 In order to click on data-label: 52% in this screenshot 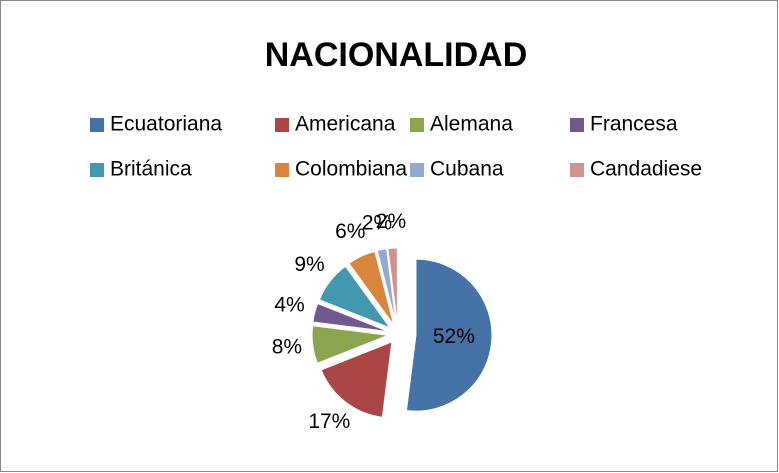, I will do `click(454, 336)`.